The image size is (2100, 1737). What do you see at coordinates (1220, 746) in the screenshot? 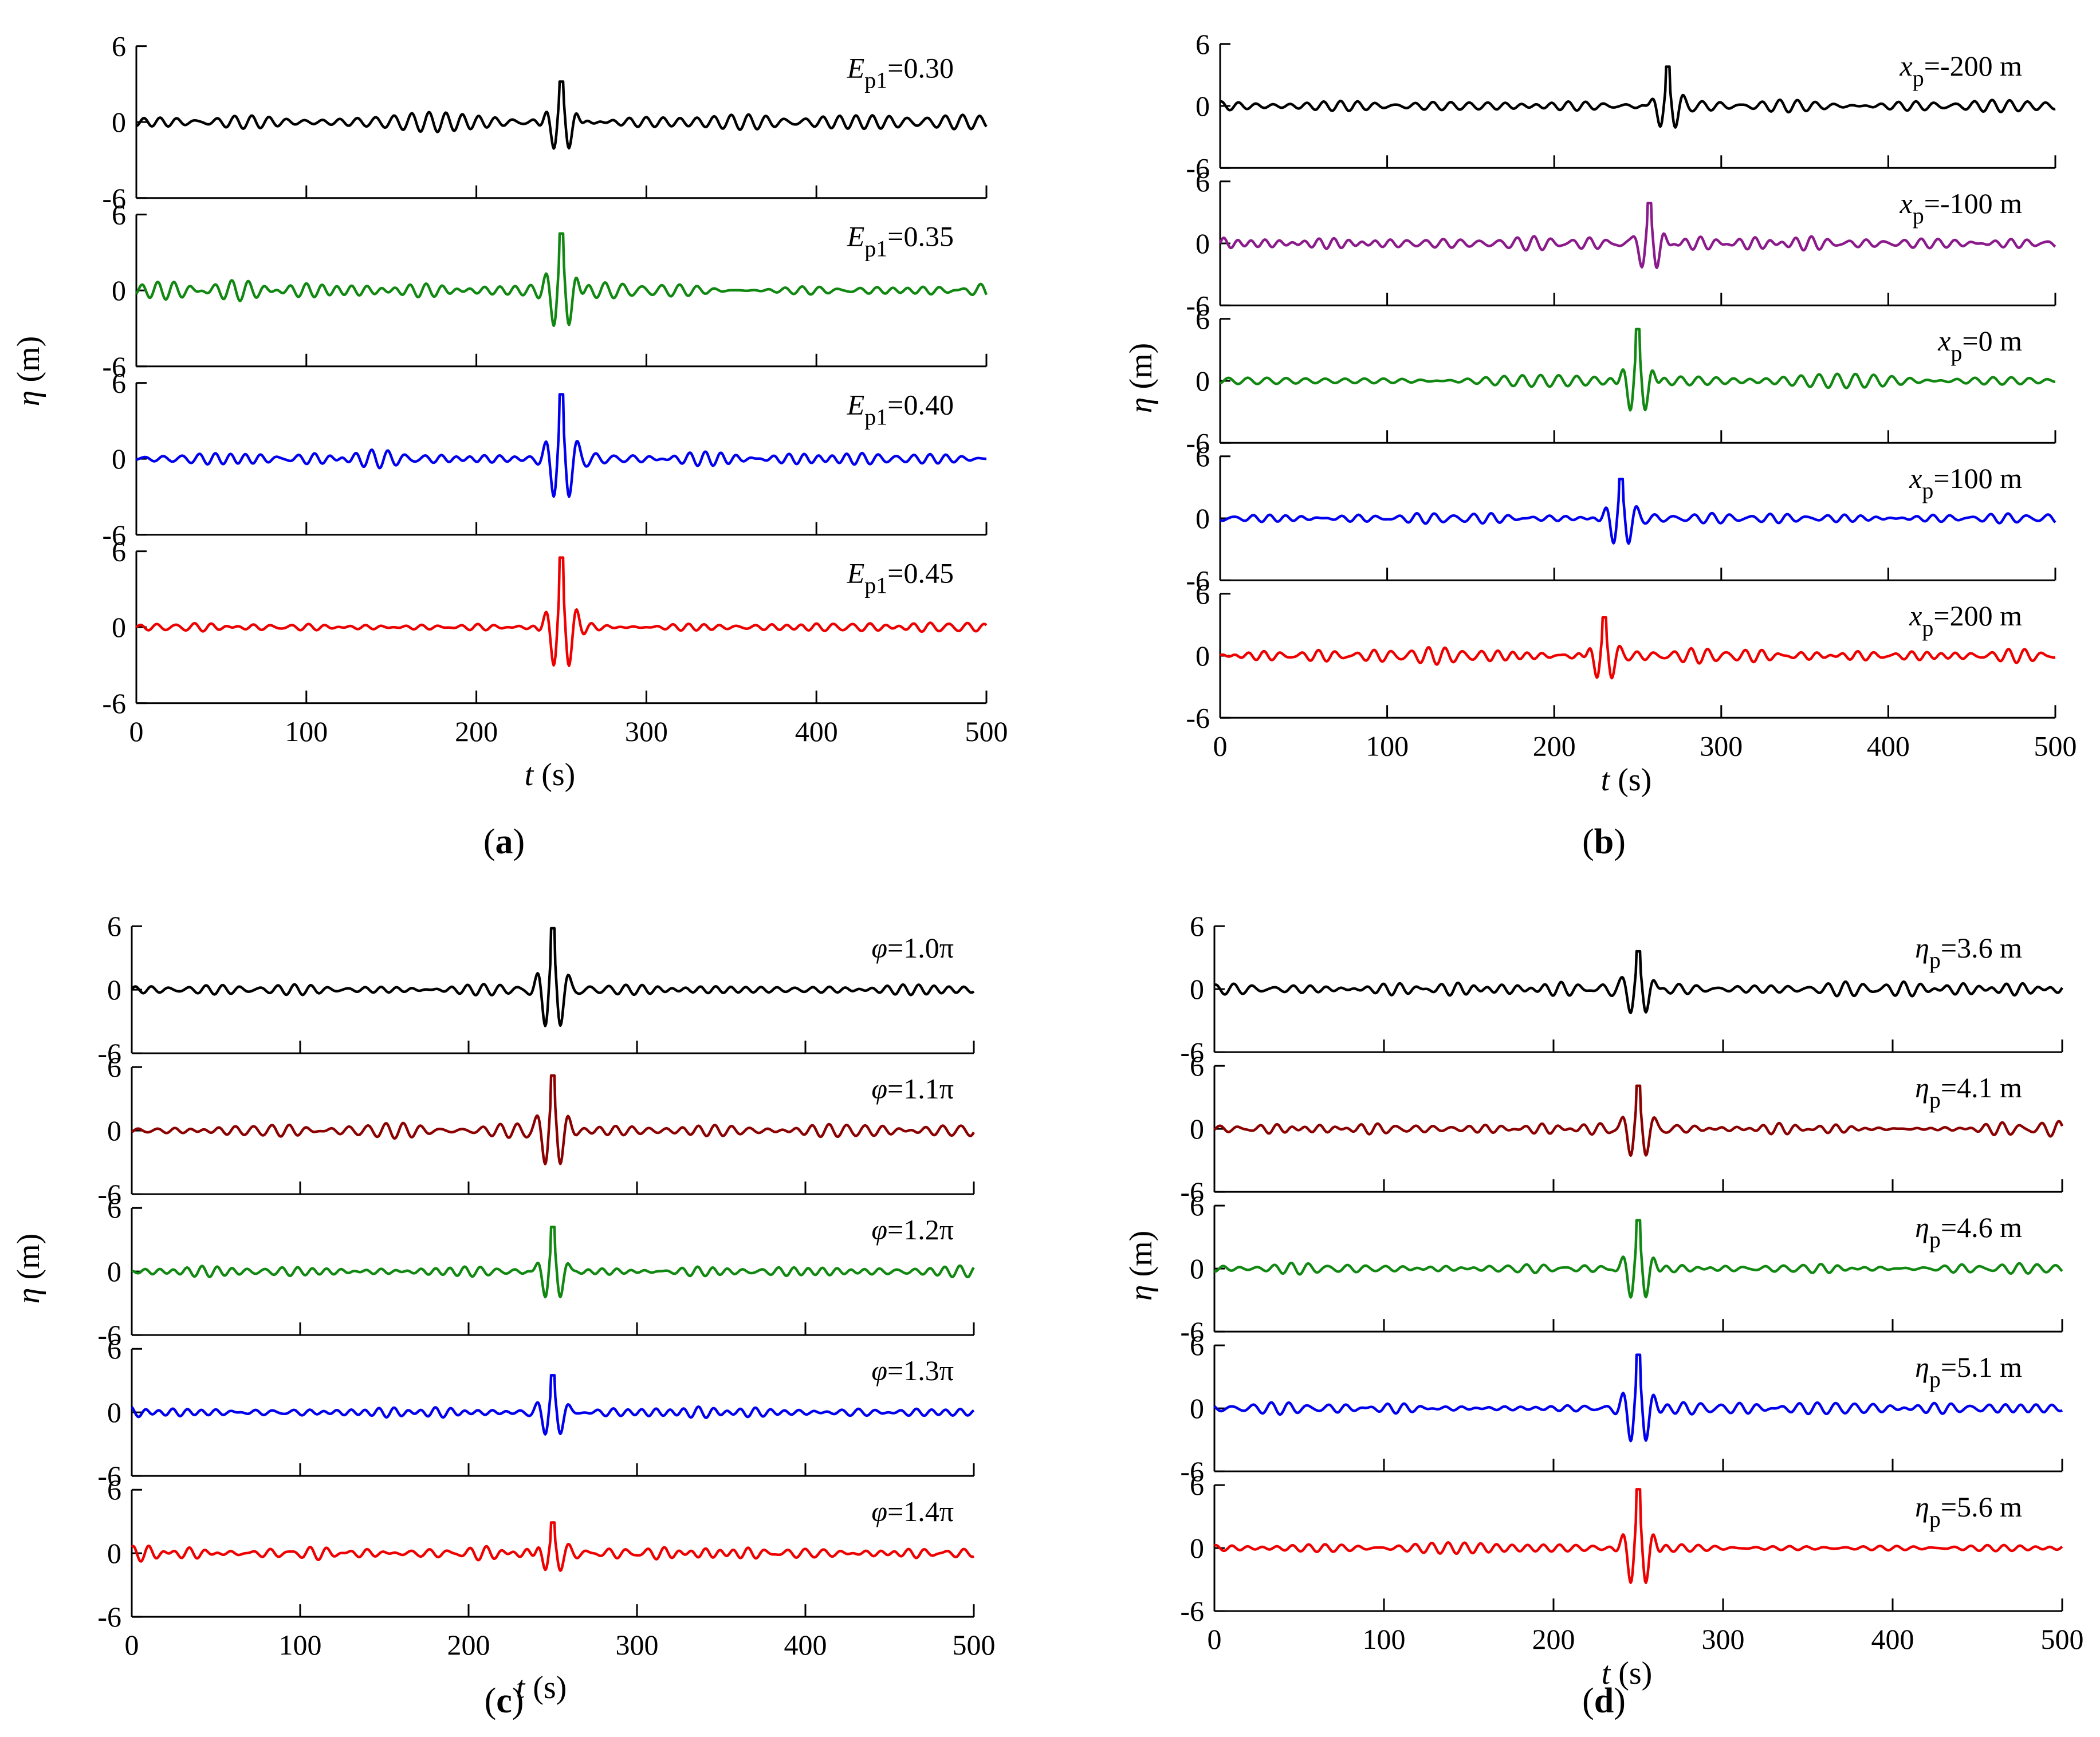
I see `x-tick-label: 0` at bounding box center [1220, 746].